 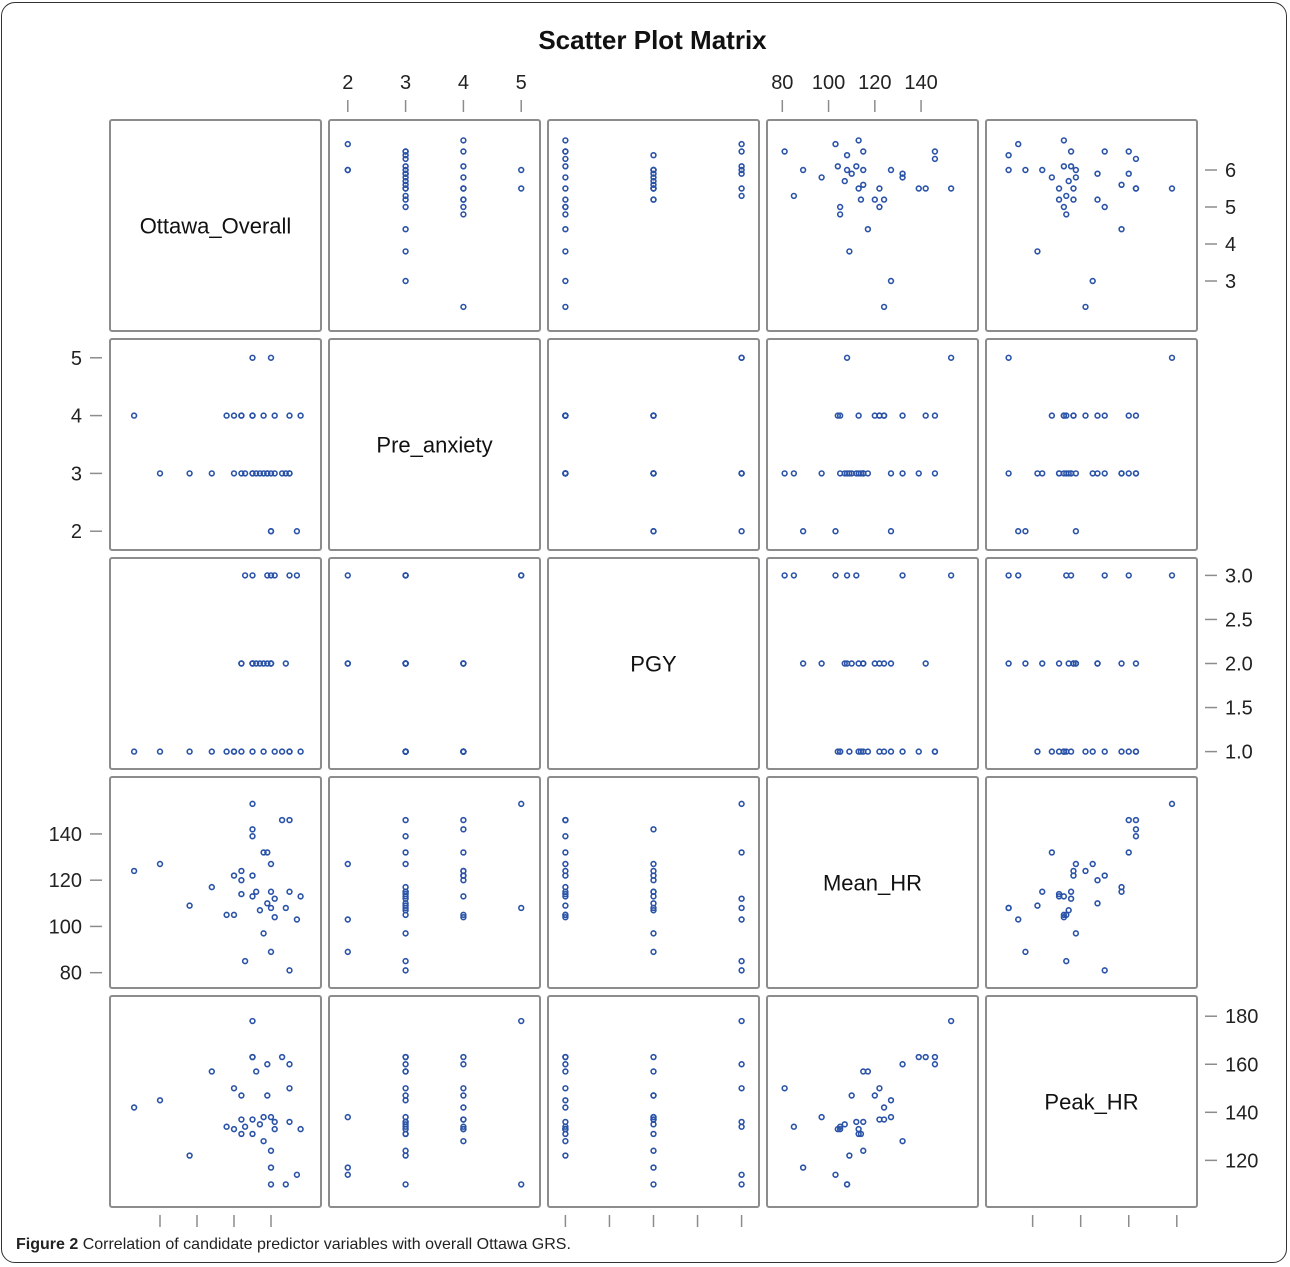 I want to click on chart-title: Scatter Plot Matrix, so click(x=652, y=40).